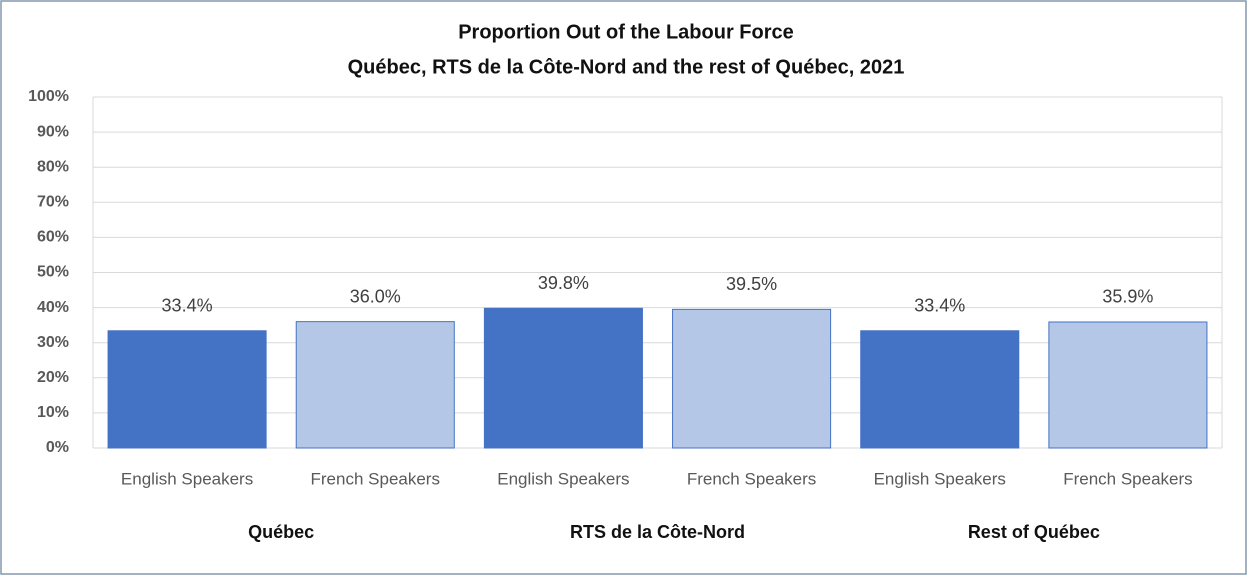 The image size is (1247, 575). I want to click on data-label: 39.5%, so click(751, 284).